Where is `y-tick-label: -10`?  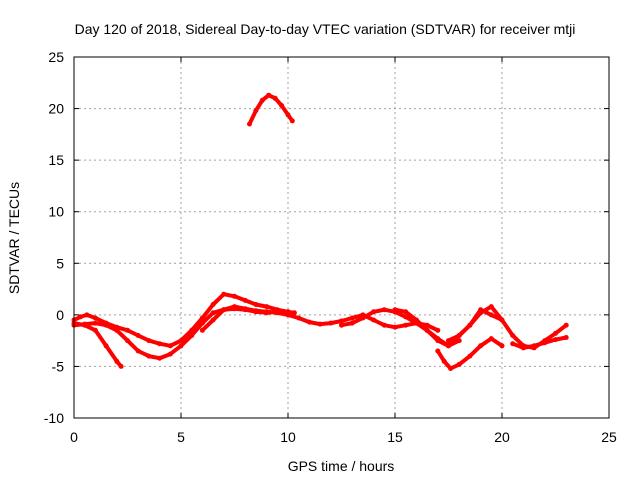 y-tick-label: -10 is located at coordinates (54, 418).